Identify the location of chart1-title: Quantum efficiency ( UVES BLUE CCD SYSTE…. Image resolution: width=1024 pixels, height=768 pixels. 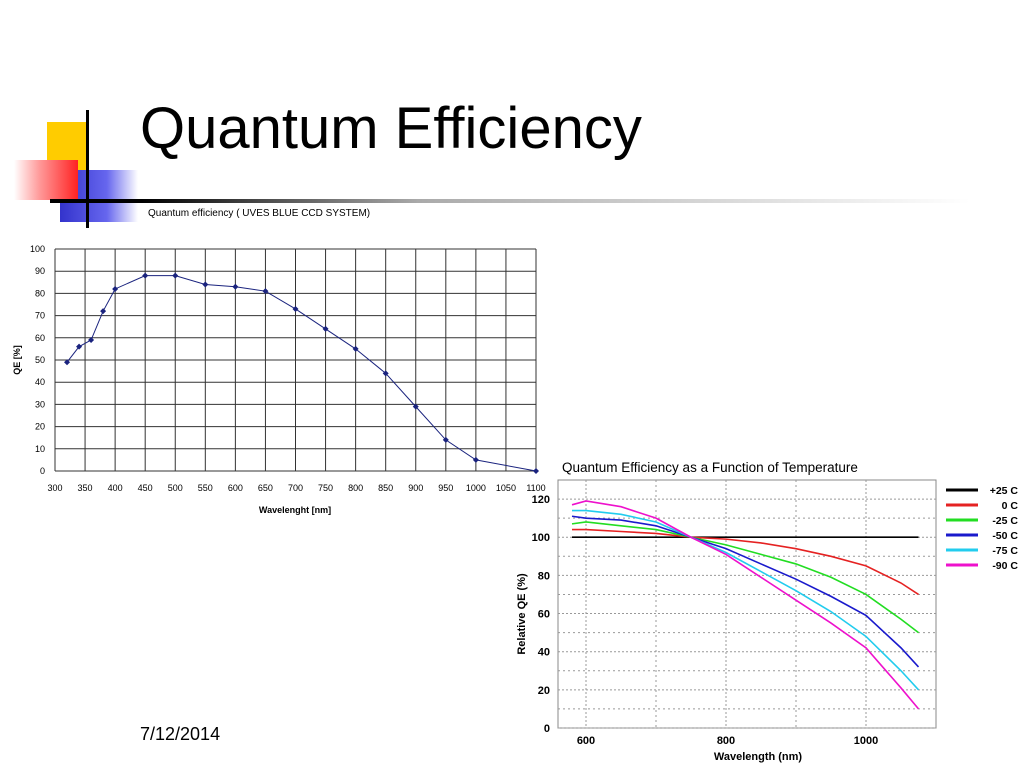
(259, 213).